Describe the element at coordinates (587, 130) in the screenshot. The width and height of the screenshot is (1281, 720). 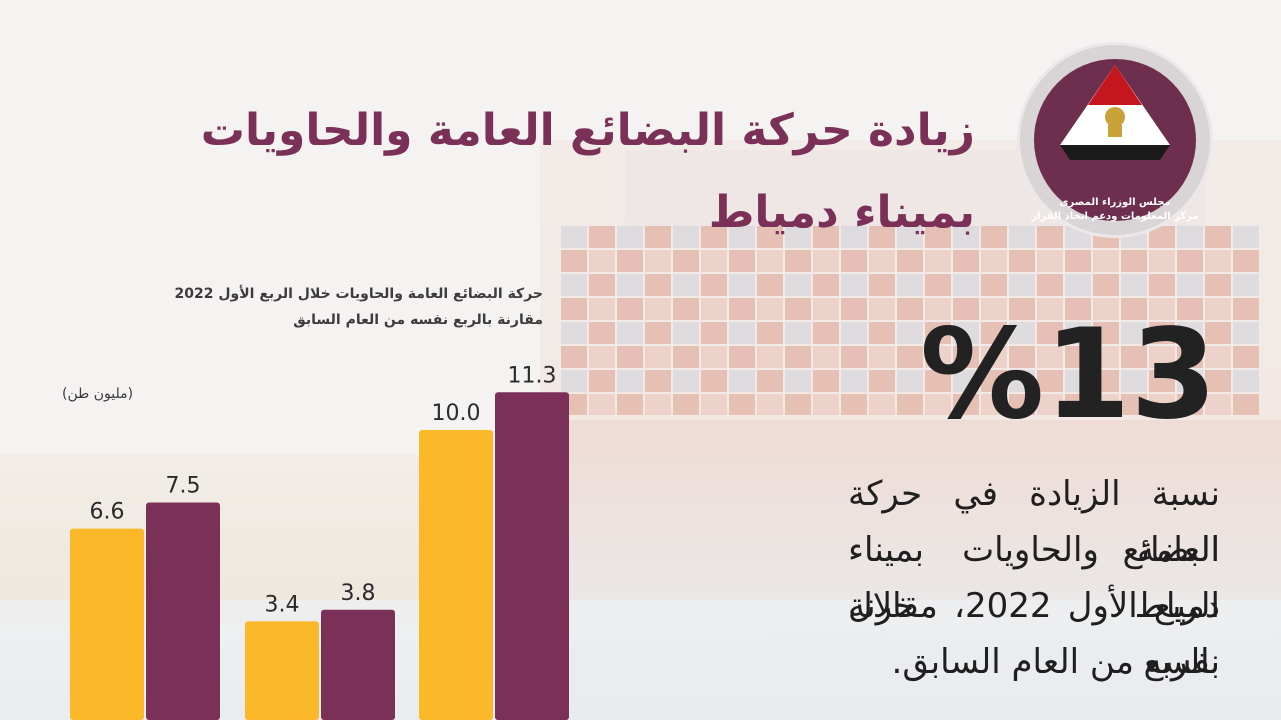
I see `title-line-1: زيادة حركة البضائع العامة والحاويات` at that location.